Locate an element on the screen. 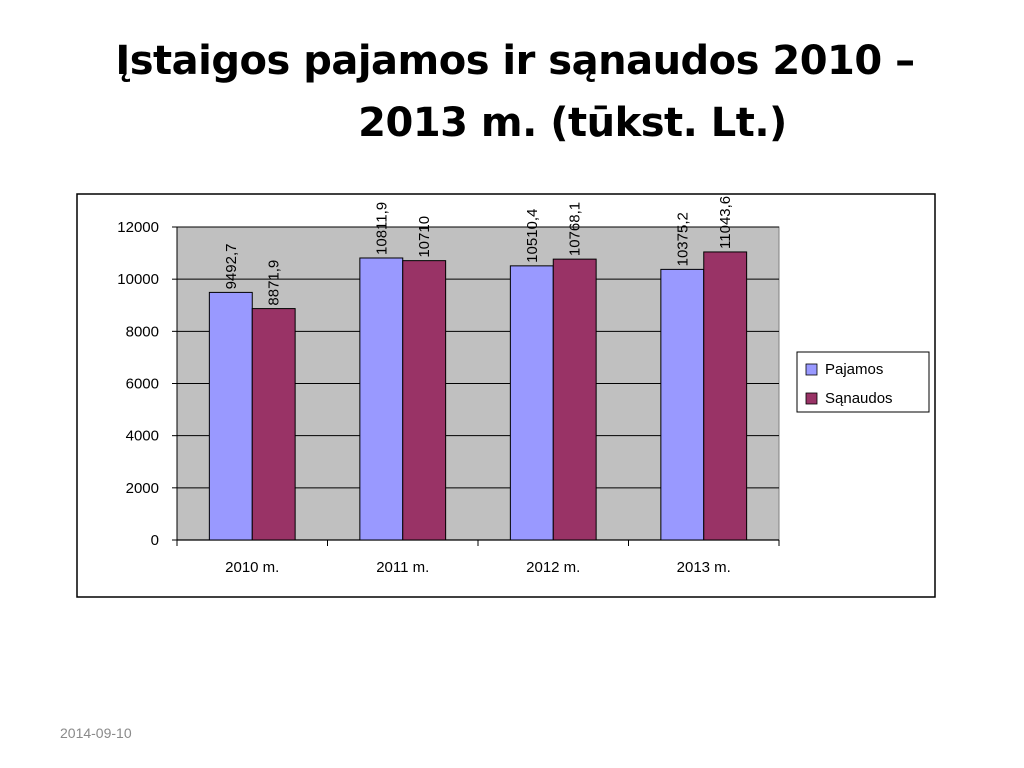 The width and height of the screenshot is (1024, 768). data-label: 9492,7 is located at coordinates (231, 267).